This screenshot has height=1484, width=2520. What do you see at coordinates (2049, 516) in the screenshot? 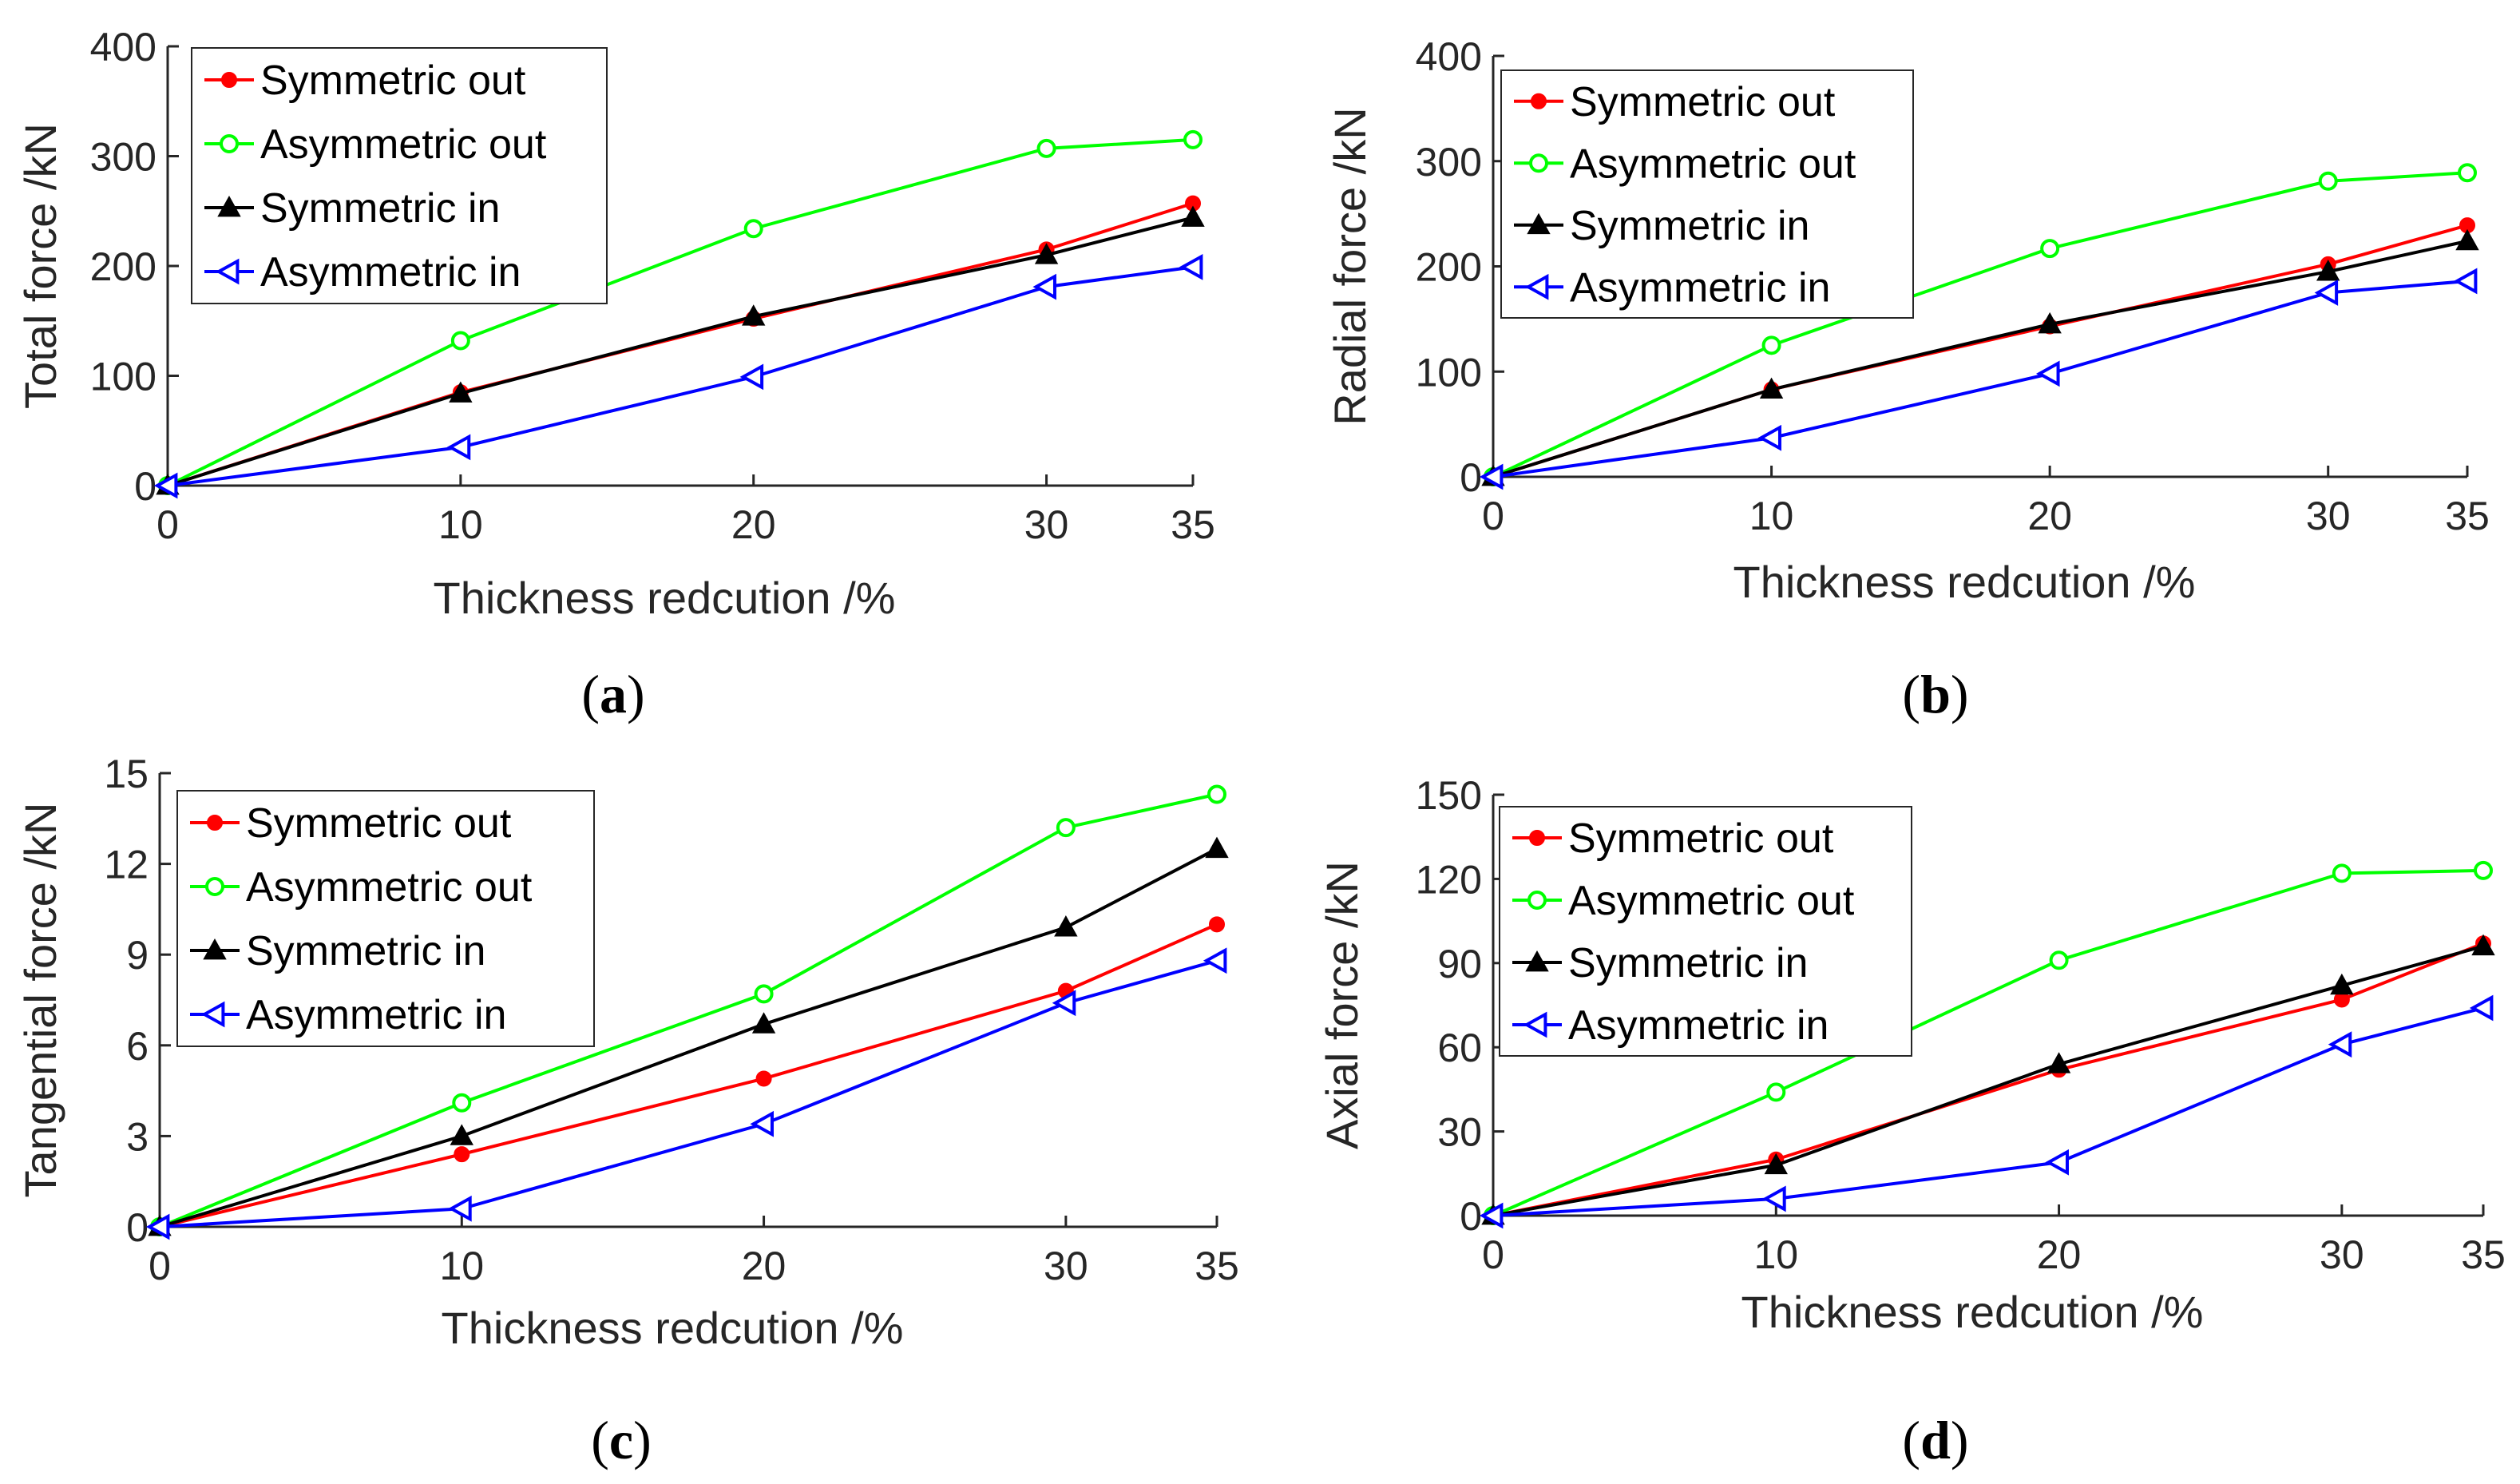
I see `x-tick-label: 20` at bounding box center [2049, 516].